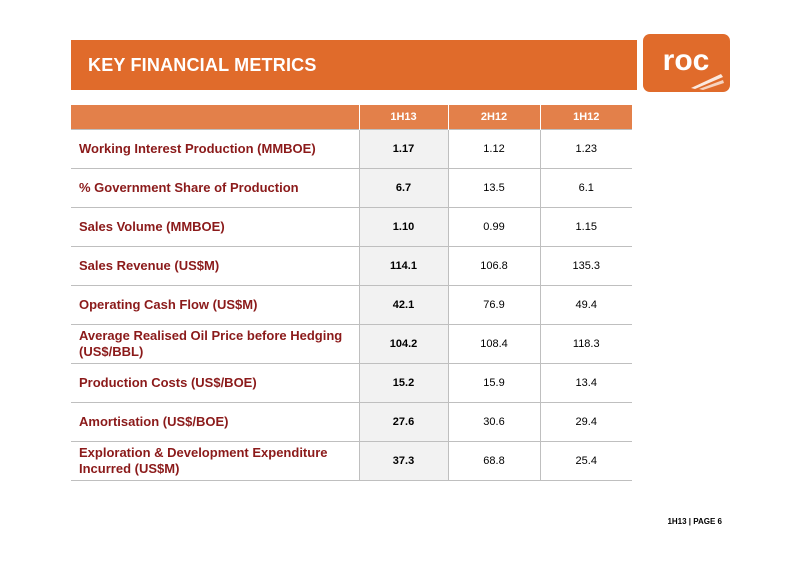  What do you see at coordinates (403, 422) in the screenshot?
I see `value-cell: 27.6` at bounding box center [403, 422].